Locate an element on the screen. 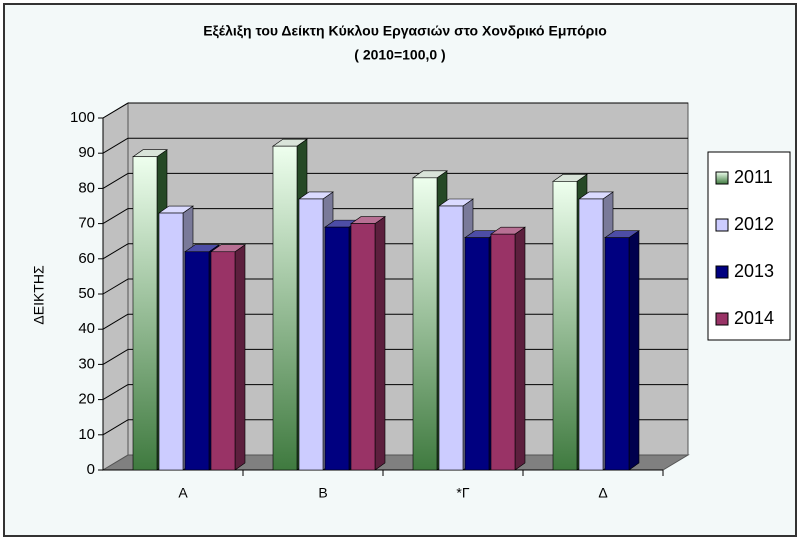  y-tick-label: 60 is located at coordinates (86, 258).